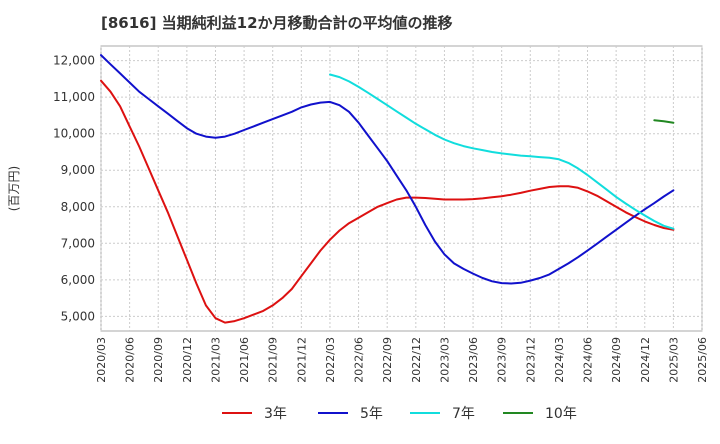 This screenshot has height=444, width=720. I want to click on legend-label-7年: 7年, so click(463, 414).